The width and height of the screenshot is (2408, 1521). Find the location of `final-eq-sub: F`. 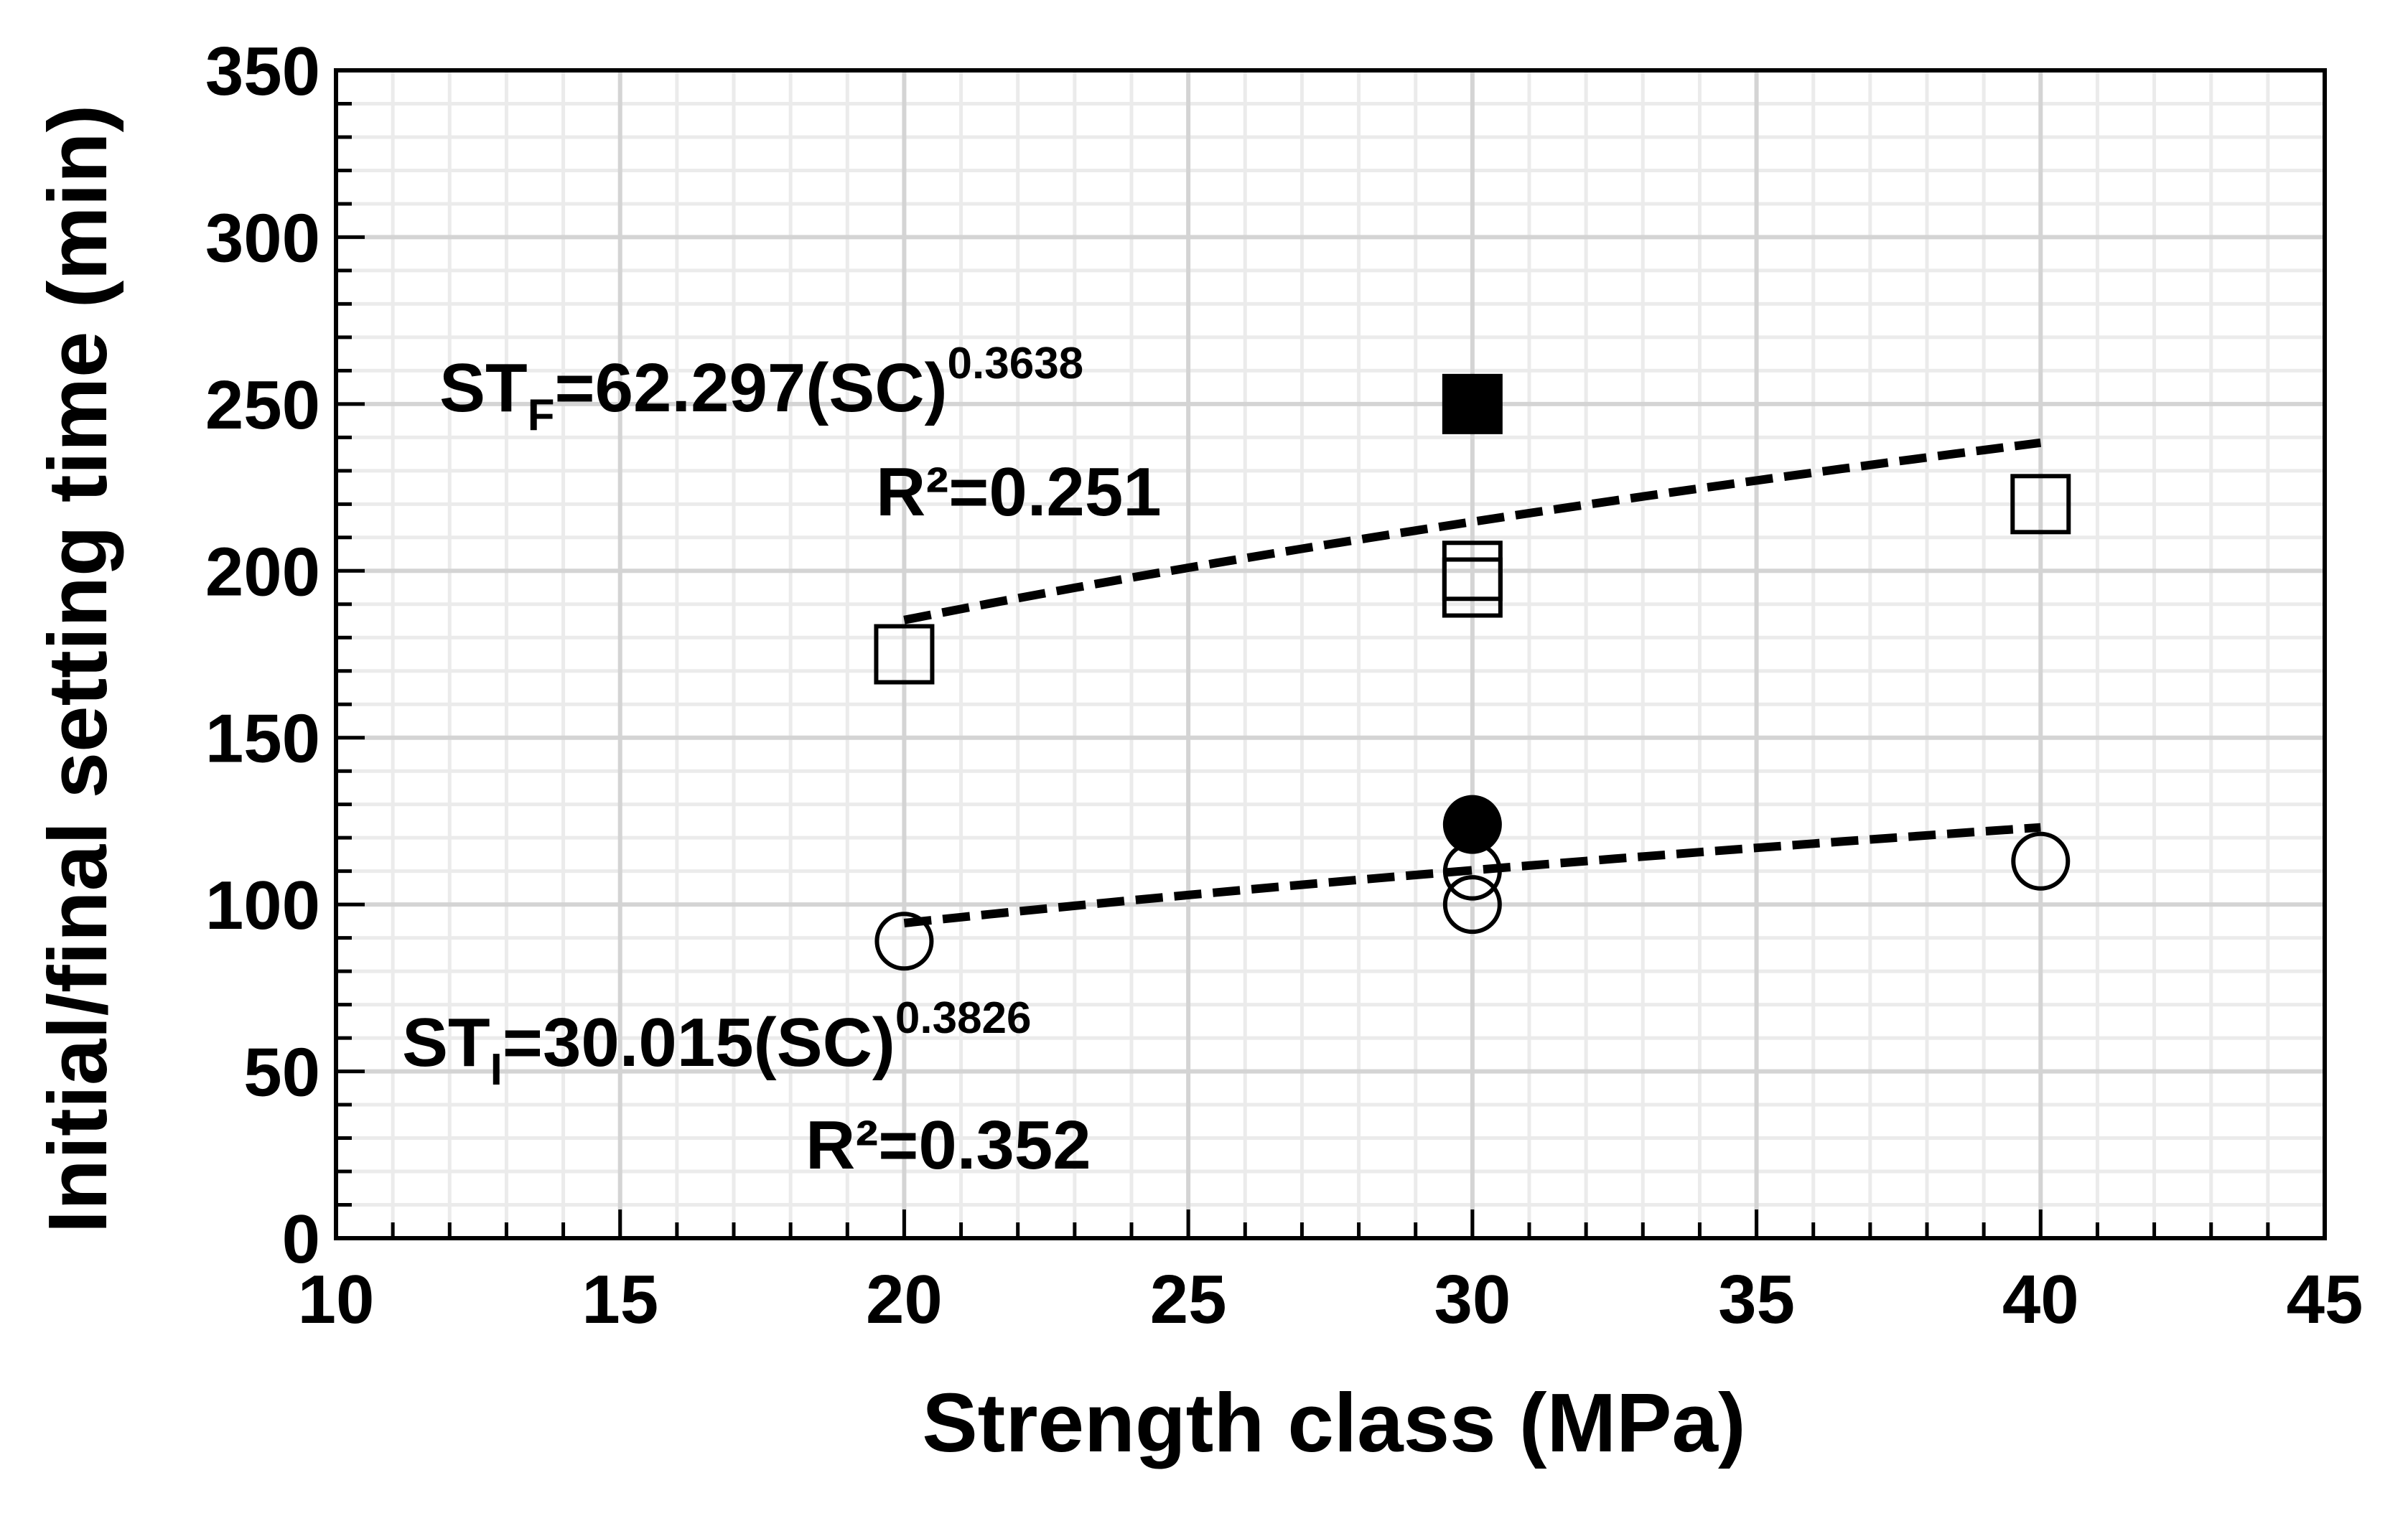

final-eq-sub: F is located at coordinates (541, 415).